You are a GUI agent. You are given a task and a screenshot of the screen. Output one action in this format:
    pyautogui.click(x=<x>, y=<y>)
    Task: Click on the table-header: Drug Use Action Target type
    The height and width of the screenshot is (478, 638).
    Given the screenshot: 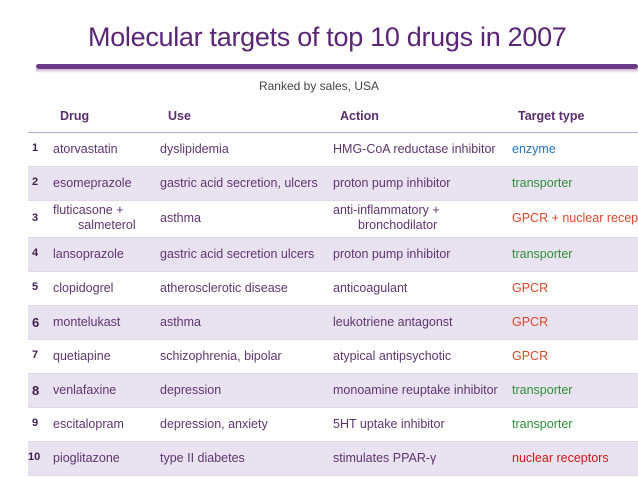 What is the action you would take?
    pyautogui.click(x=333, y=116)
    